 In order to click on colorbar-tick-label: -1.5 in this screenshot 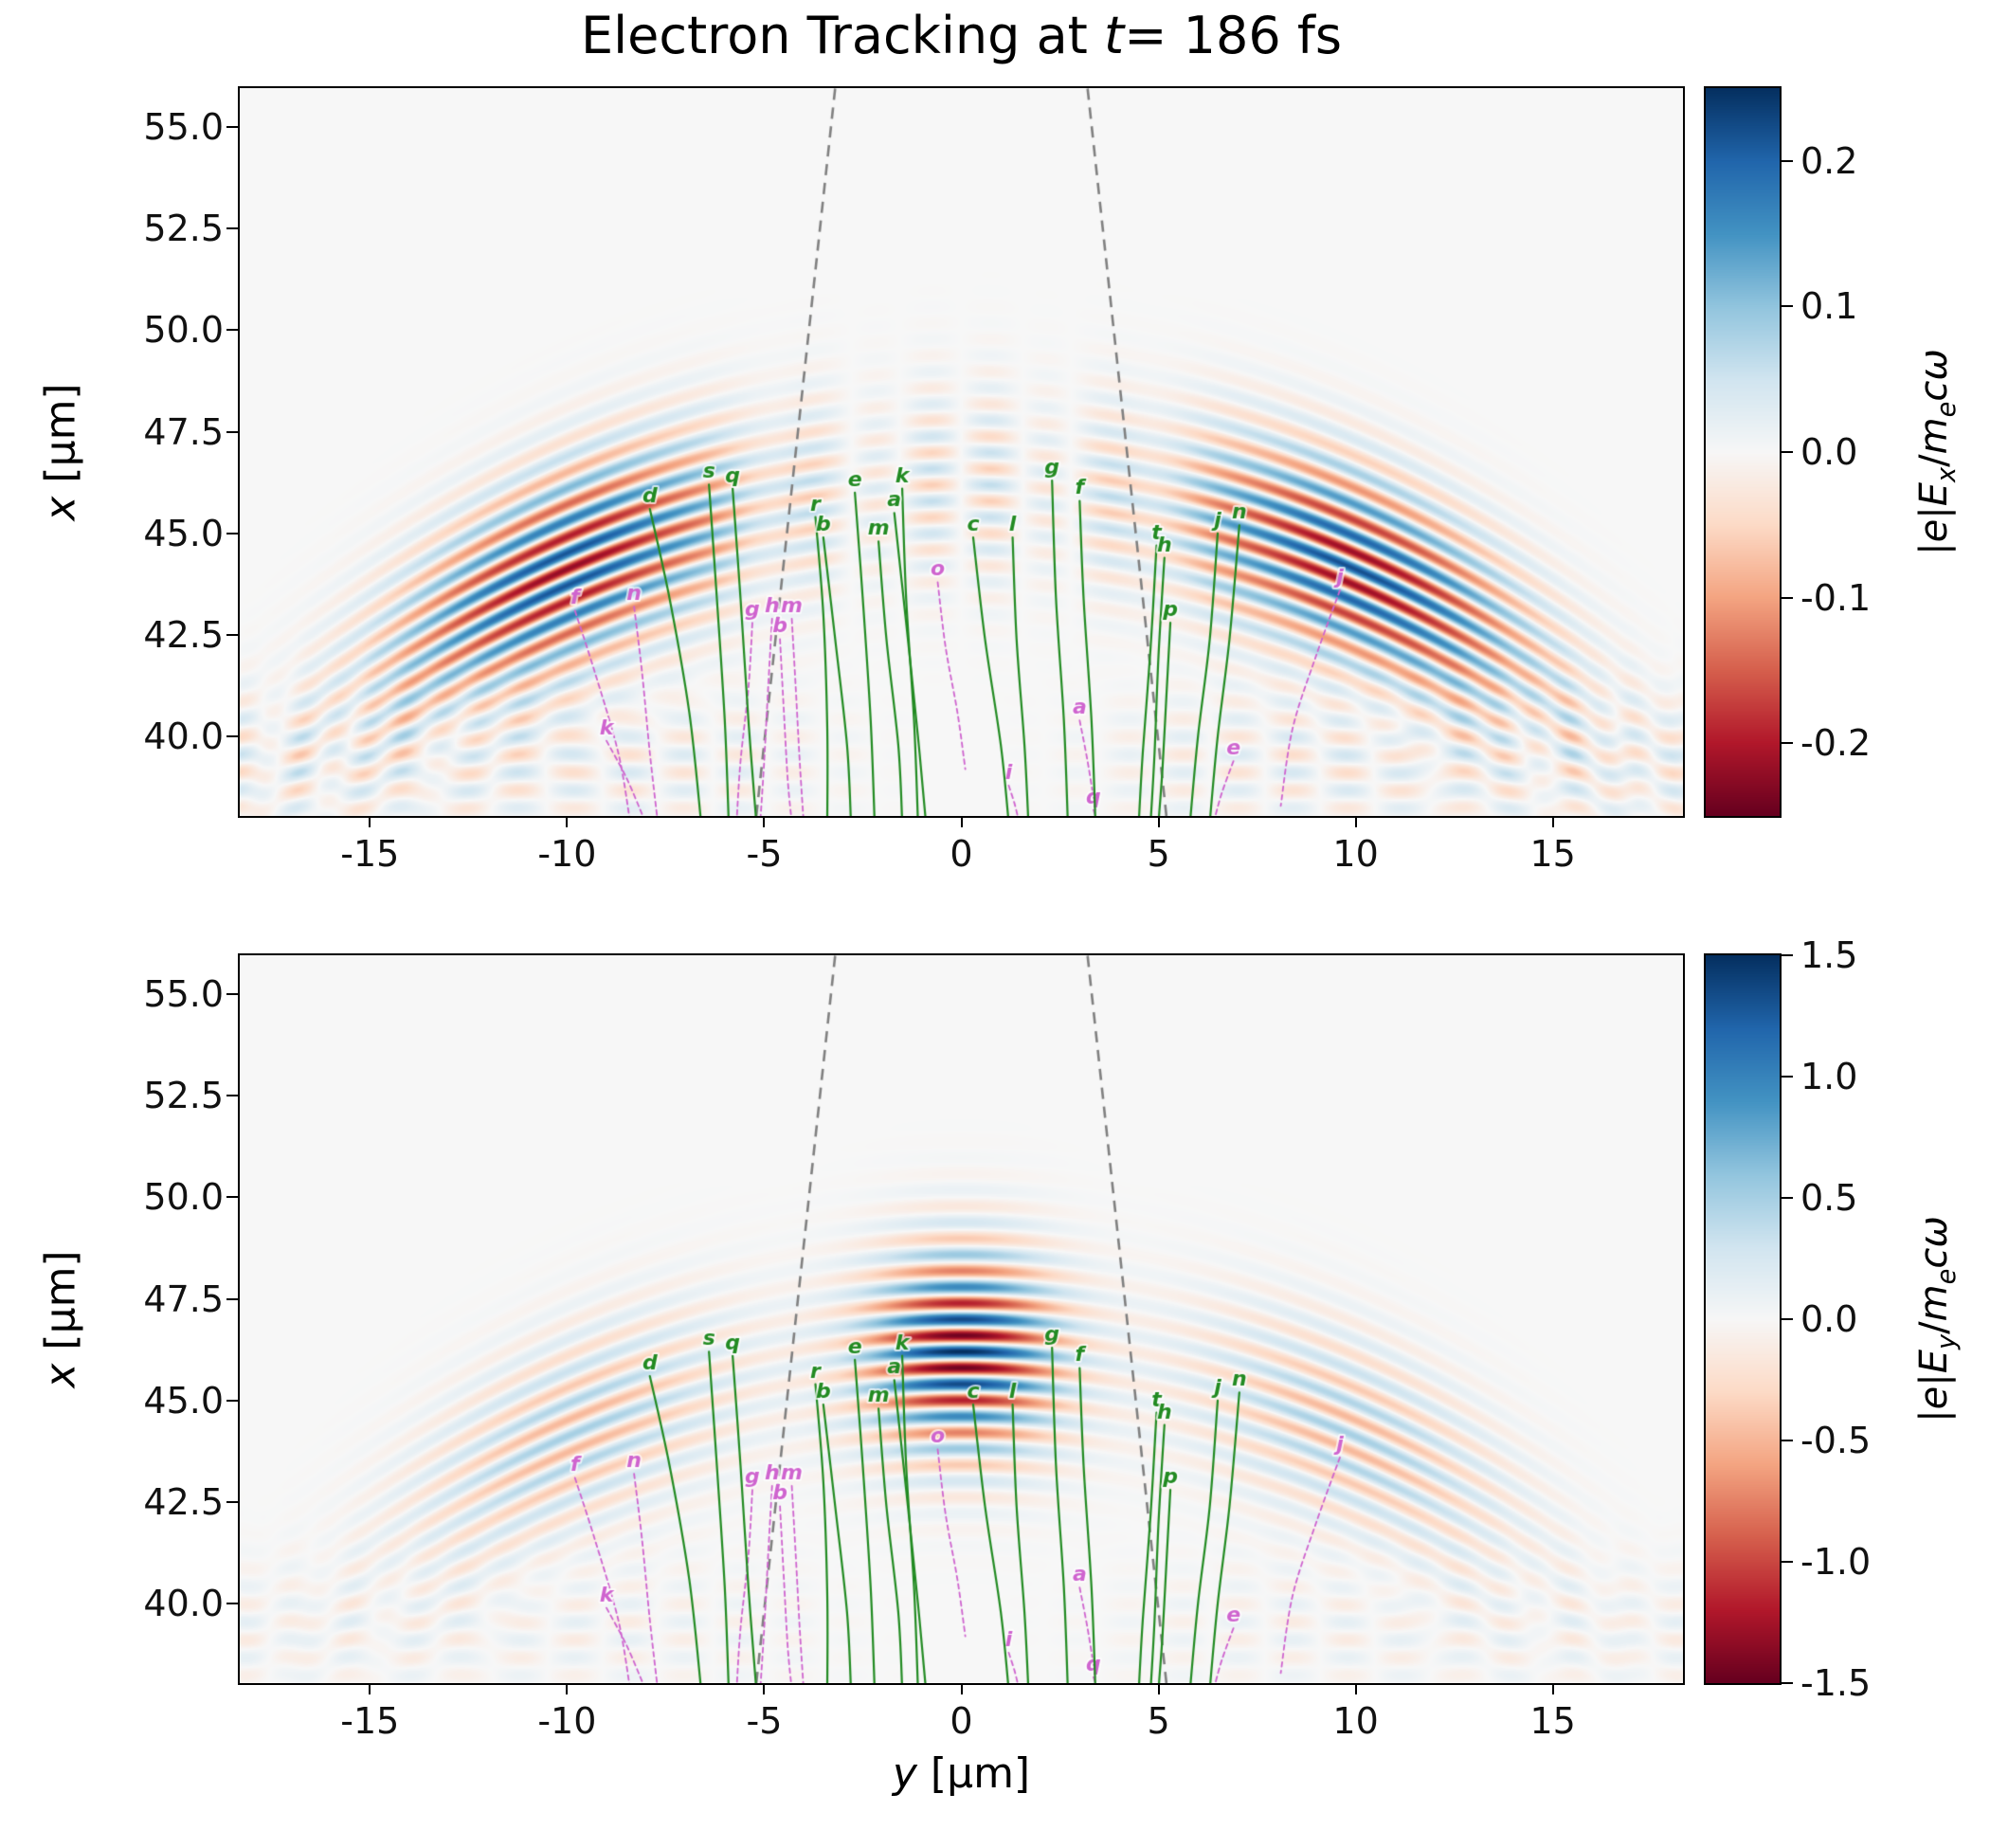, I will do `click(1836, 1683)`.